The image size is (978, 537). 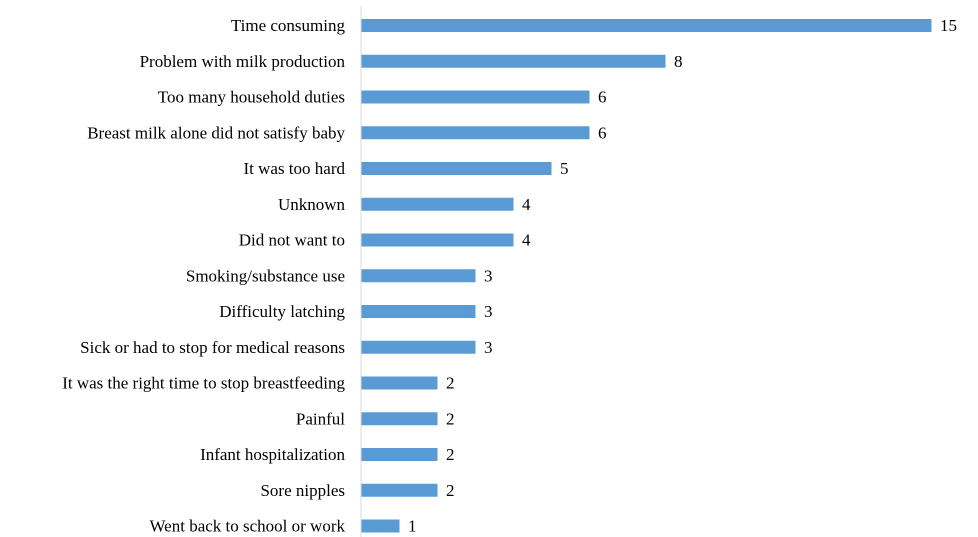 I want to click on value-label: 15, so click(x=948, y=25).